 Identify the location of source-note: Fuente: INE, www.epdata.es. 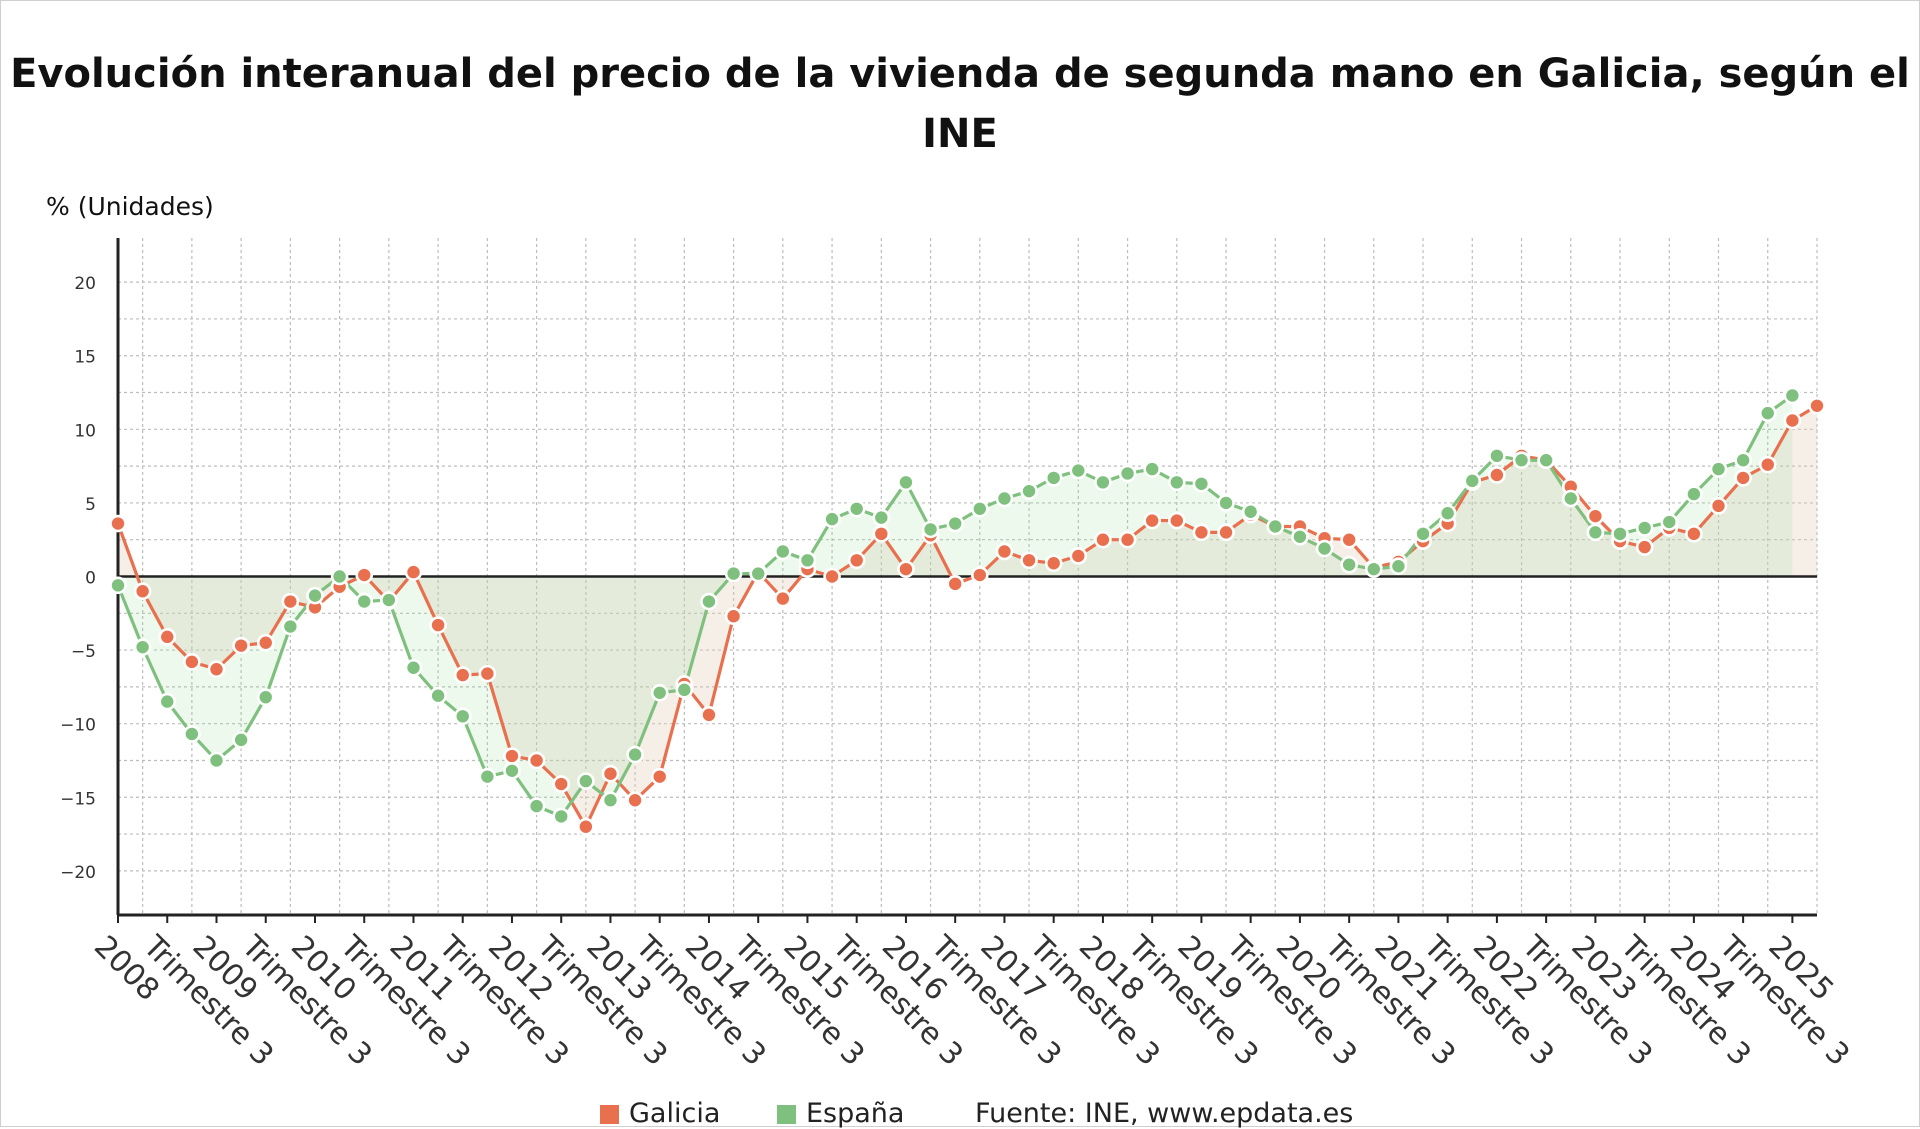
(1164, 1113).